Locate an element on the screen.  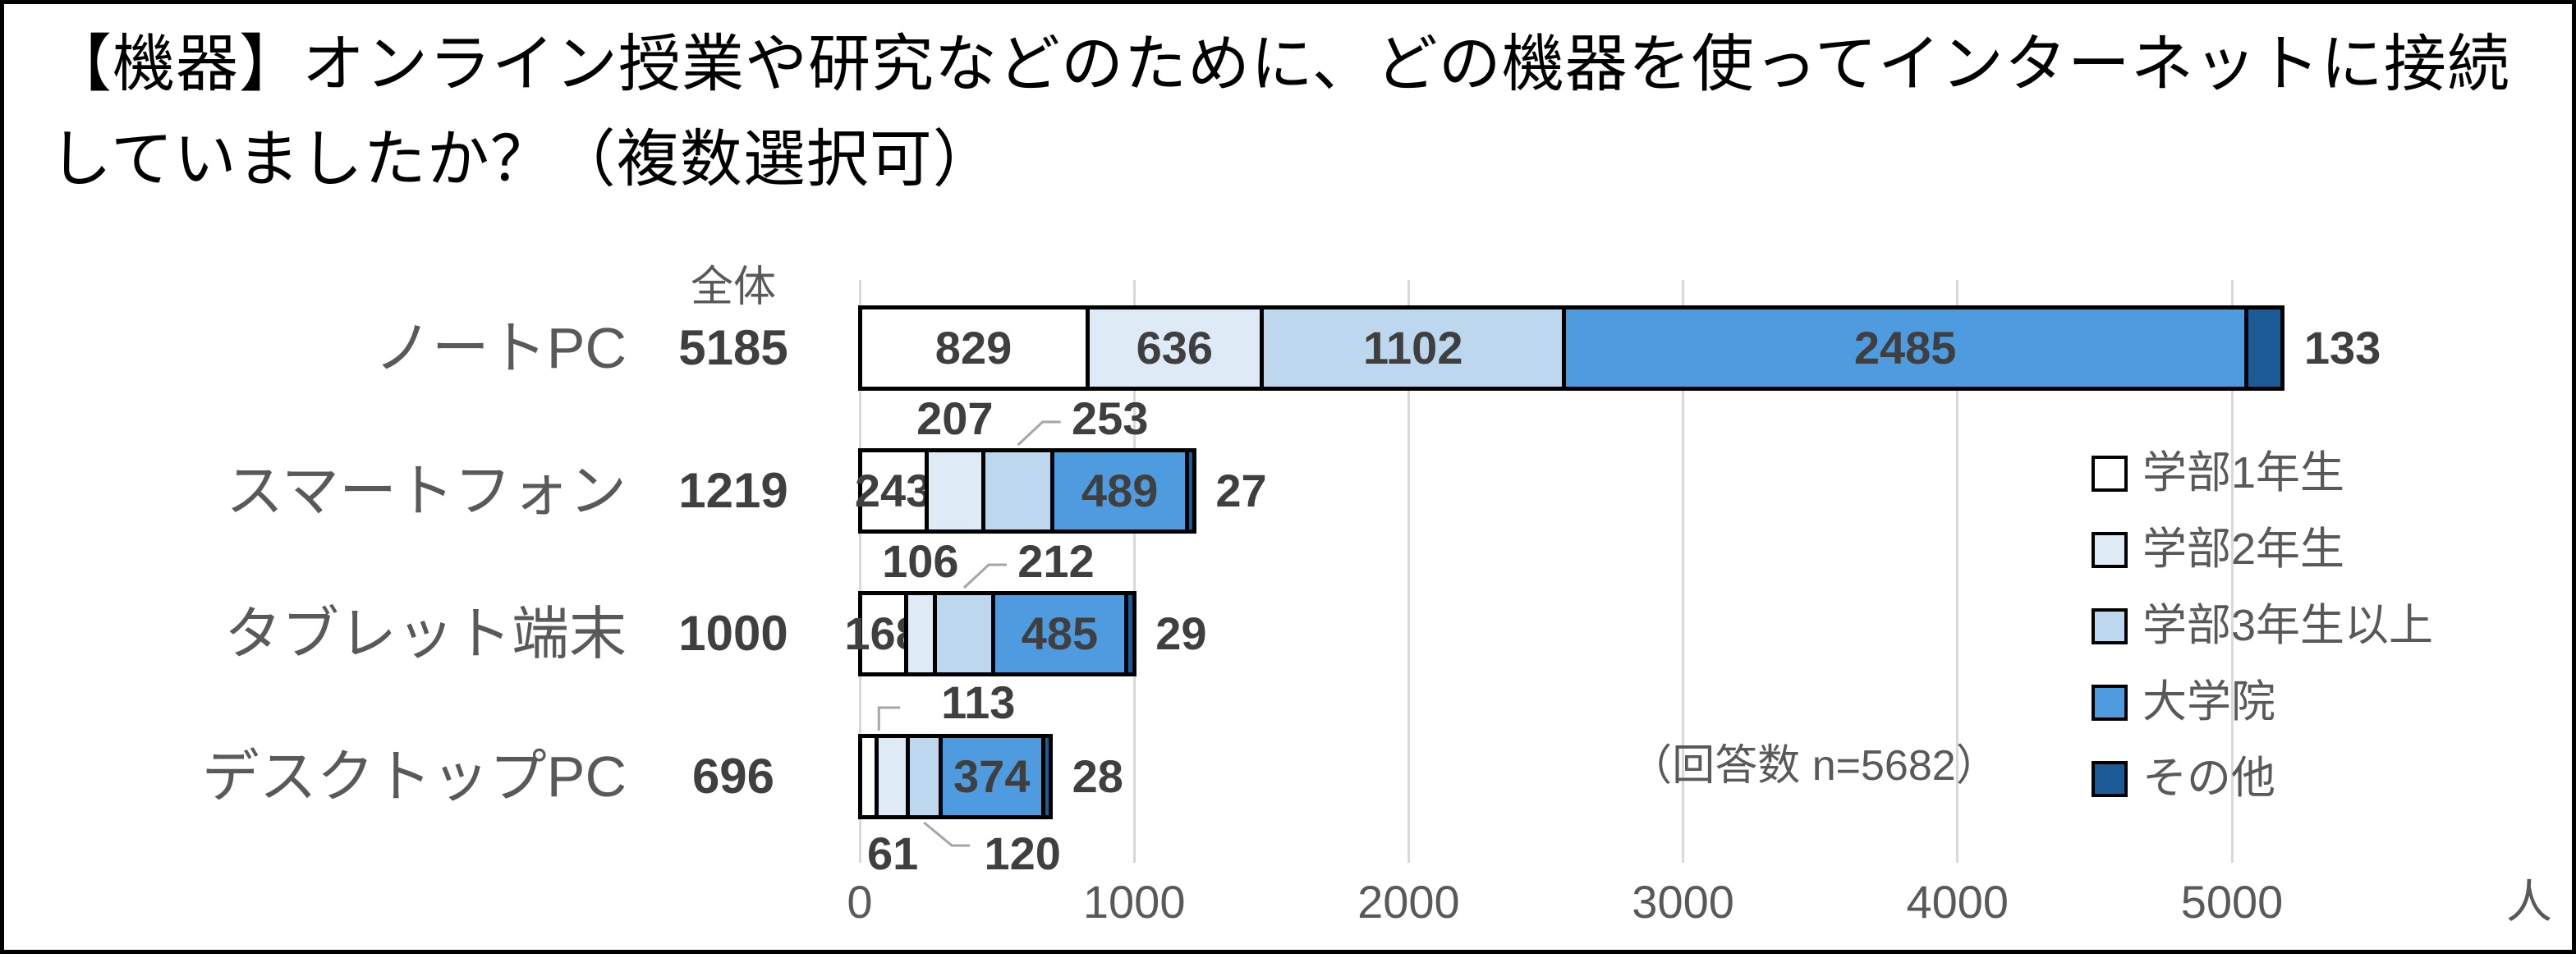
x-tick-label: 5000 is located at coordinates (2232, 902).